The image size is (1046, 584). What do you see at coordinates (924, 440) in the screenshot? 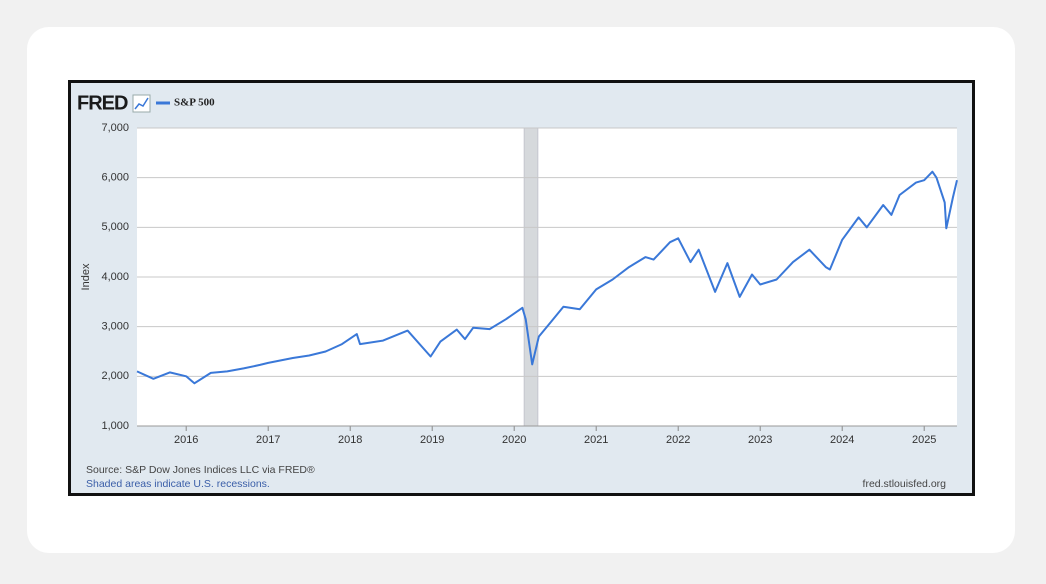
I see `x-tick-label: 2025` at bounding box center [924, 440].